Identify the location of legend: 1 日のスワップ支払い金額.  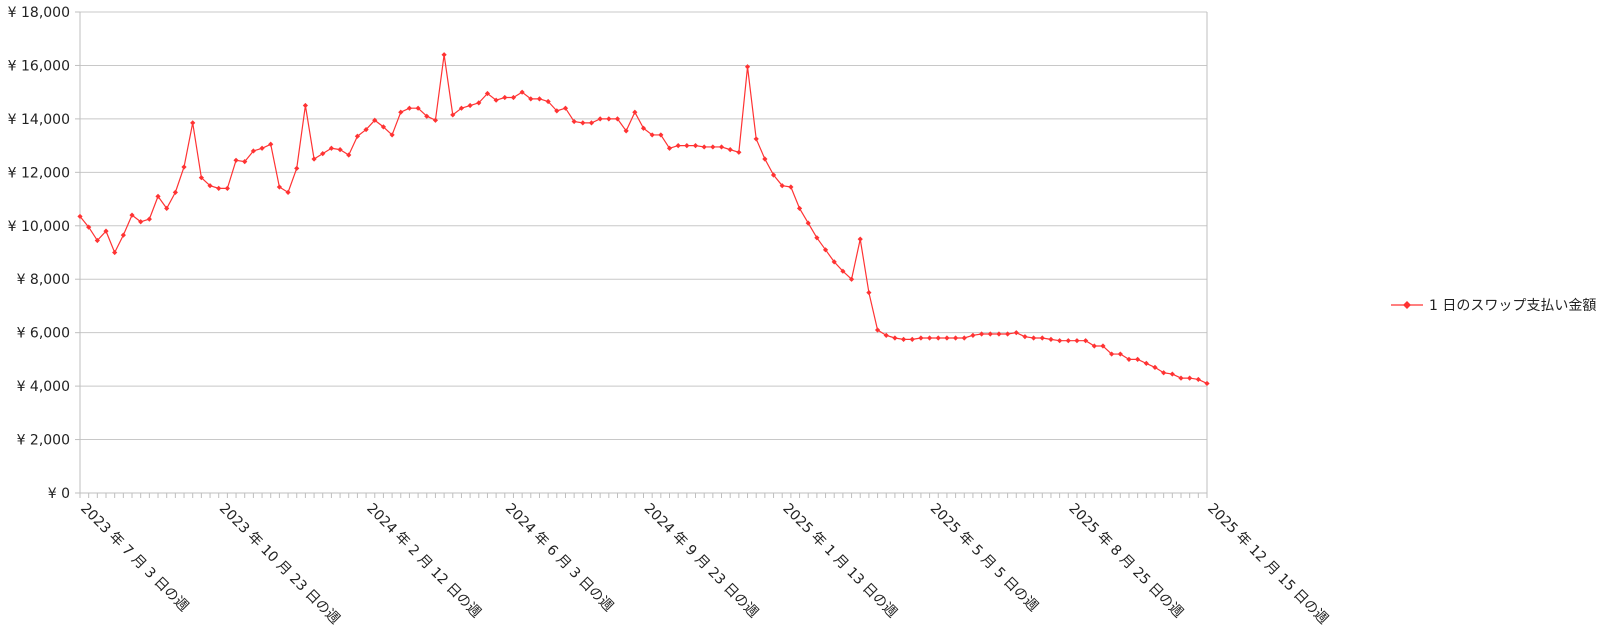
(1493, 306).